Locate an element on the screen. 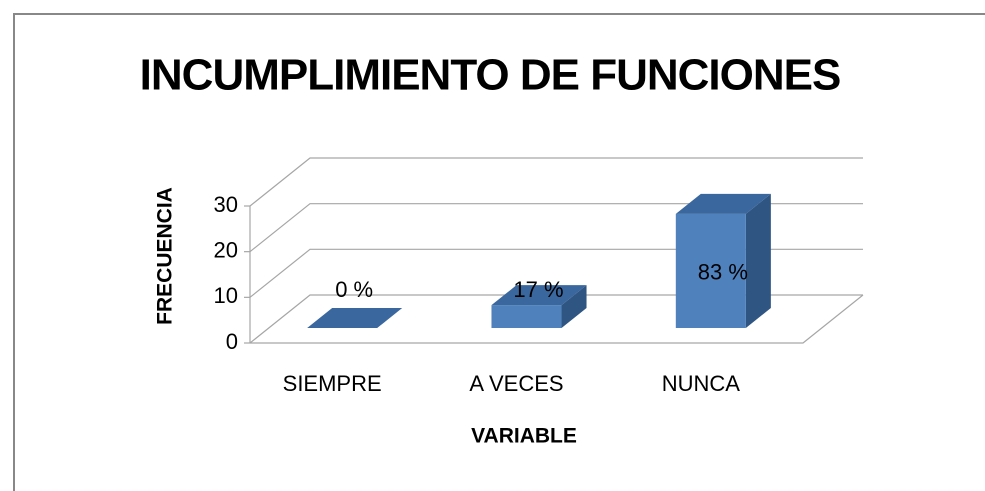 This screenshot has height=491, width=985. floor is located at coordinates (557, 319).